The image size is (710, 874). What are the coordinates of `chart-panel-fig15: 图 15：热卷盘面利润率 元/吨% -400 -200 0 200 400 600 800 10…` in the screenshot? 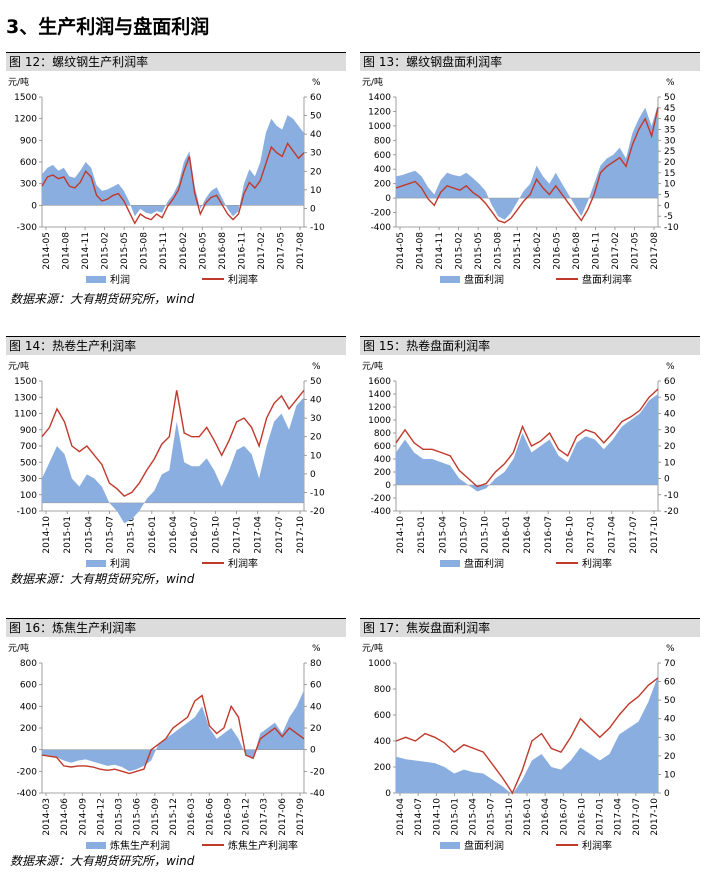 It's located at (530, 456).